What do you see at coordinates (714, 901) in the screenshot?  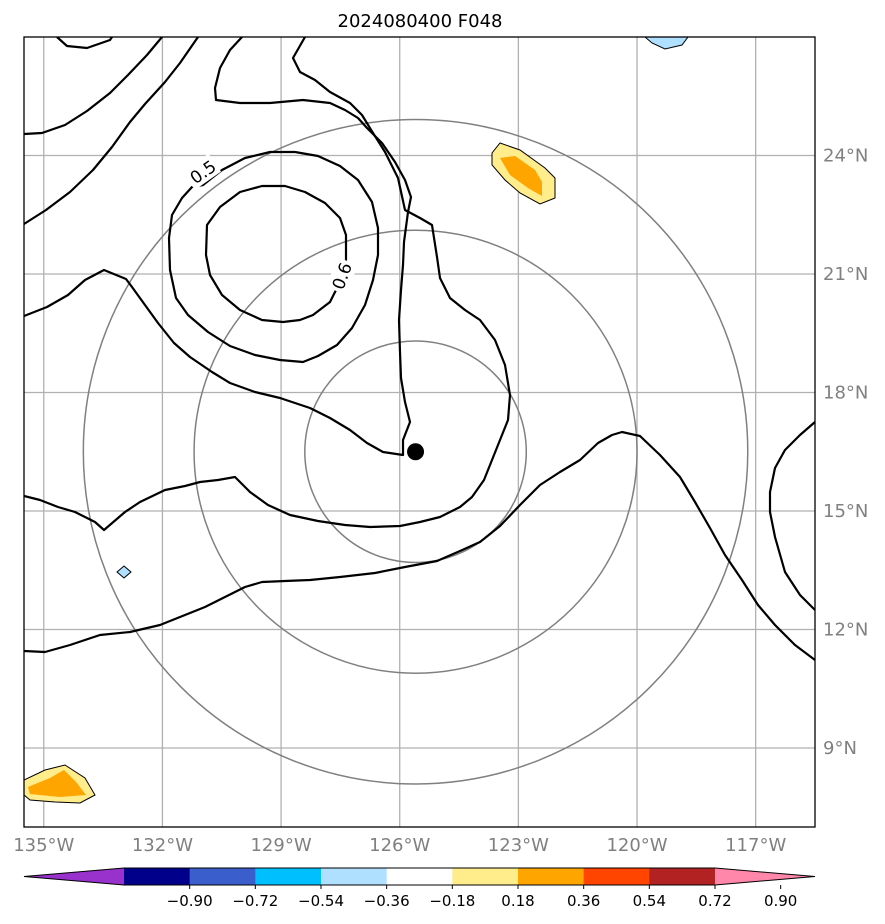 I see `colorbar-tick-label: 0.72` at bounding box center [714, 901].